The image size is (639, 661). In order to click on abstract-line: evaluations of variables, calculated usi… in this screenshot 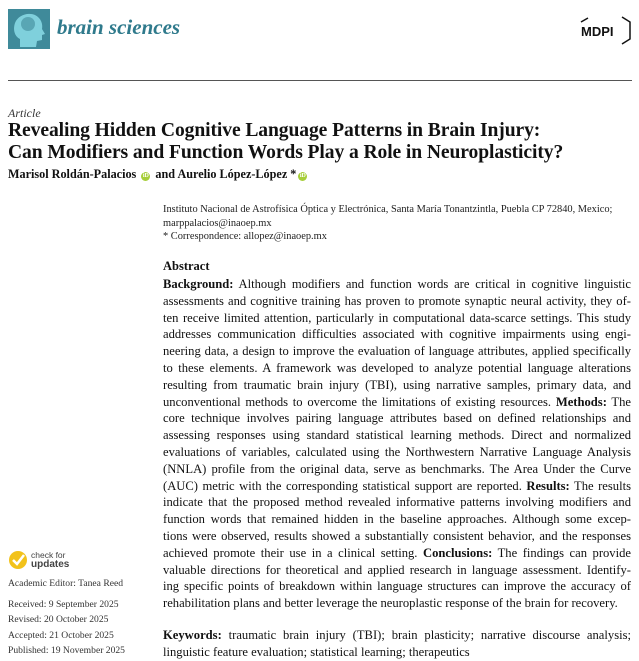, I will do `click(397, 452)`.